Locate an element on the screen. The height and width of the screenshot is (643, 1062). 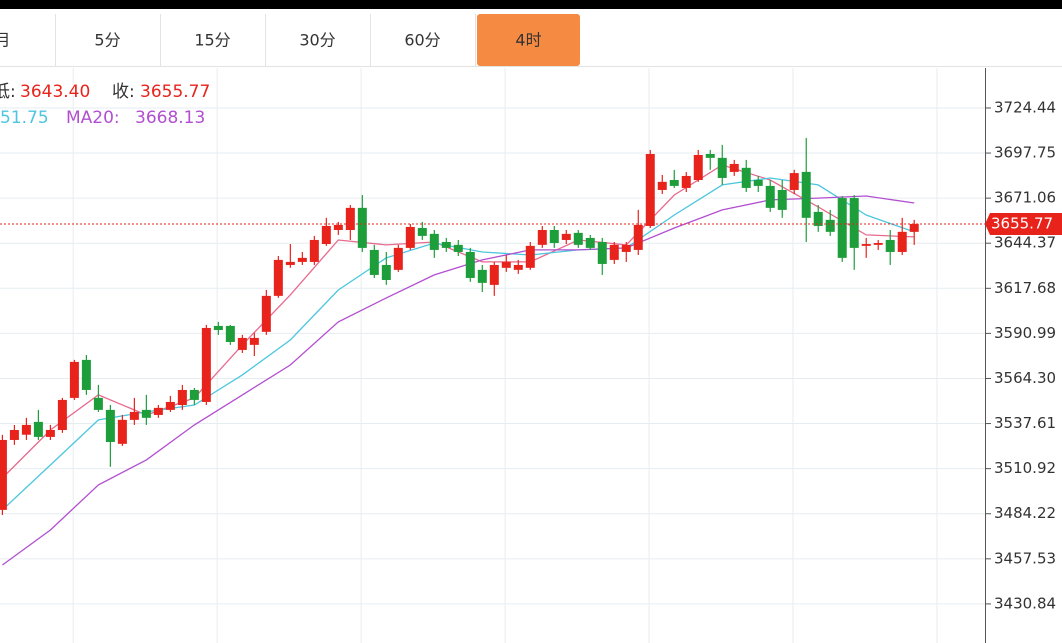
tab: 月 is located at coordinates (5, 40).